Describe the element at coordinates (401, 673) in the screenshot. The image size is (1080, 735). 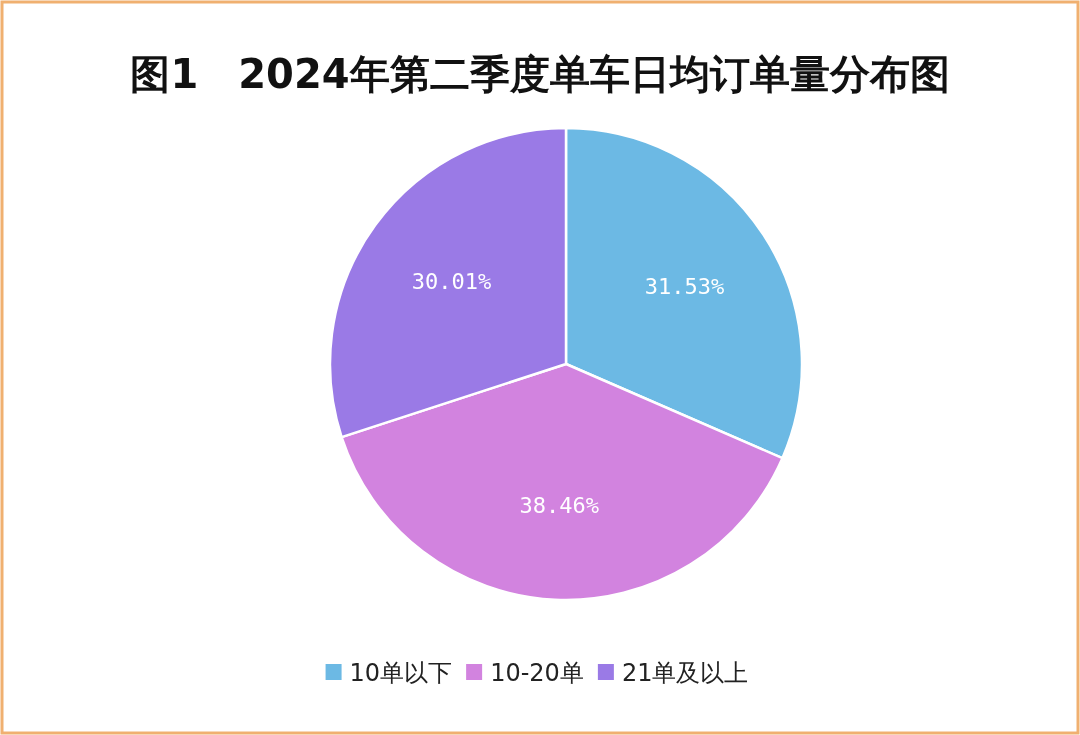
I see `legend-label: 10单以下` at that location.